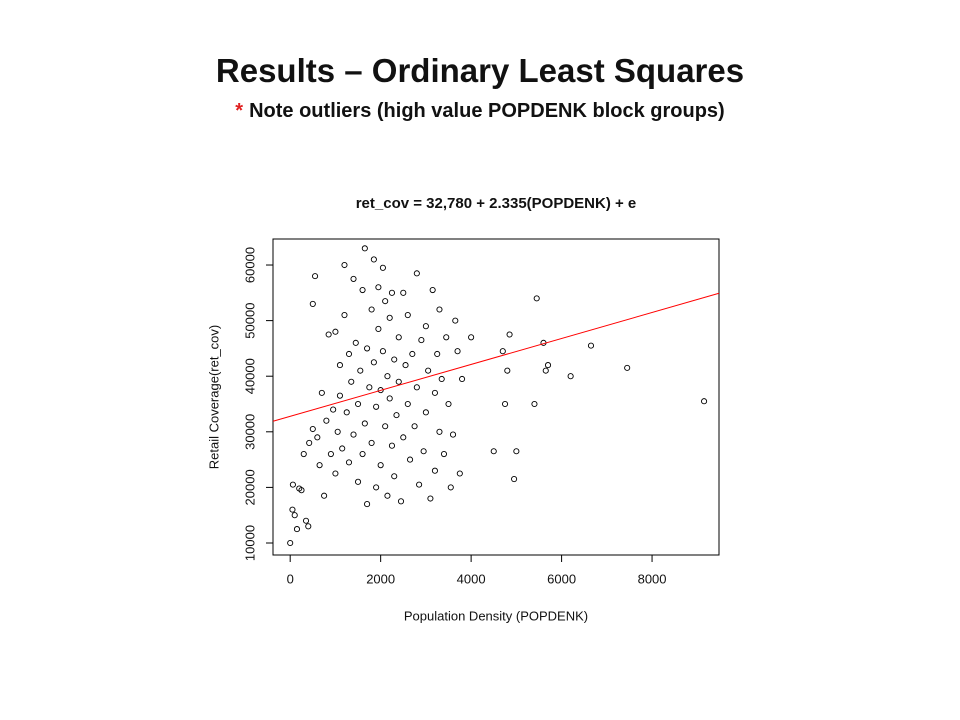  What do you see at coordinates (561, 578) in the screenshot?
I see `x-tick-label: 6000` at bounding box center [561, 578].